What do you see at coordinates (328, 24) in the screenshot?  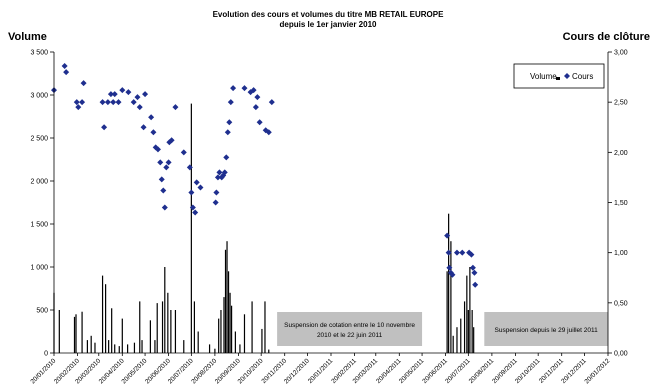 I see `chart-subtitle: depuis le 1er janvier 2010` at bounding box center [328, 24].